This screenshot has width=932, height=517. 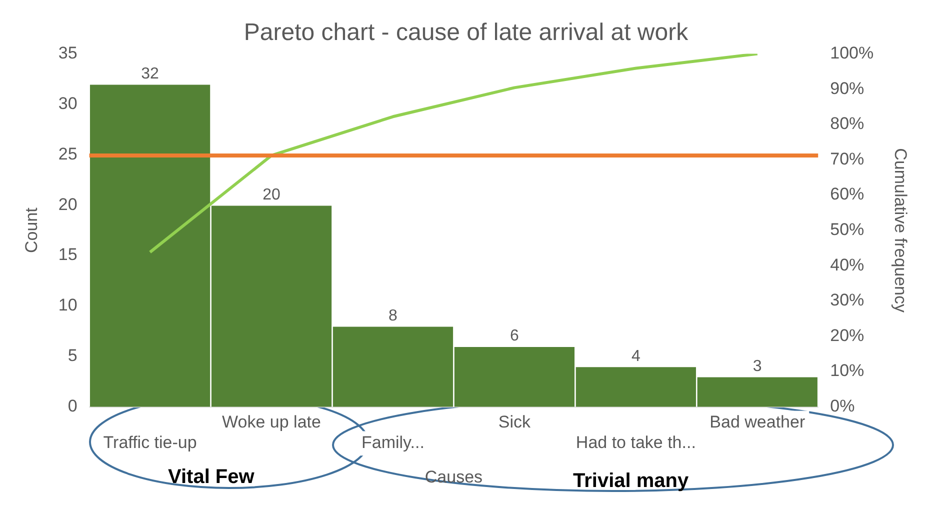 What do you see at coordinates (847, 229) in the screenshot?
I see `y2-tick-label: 50%` at bounding box center [847, 229].